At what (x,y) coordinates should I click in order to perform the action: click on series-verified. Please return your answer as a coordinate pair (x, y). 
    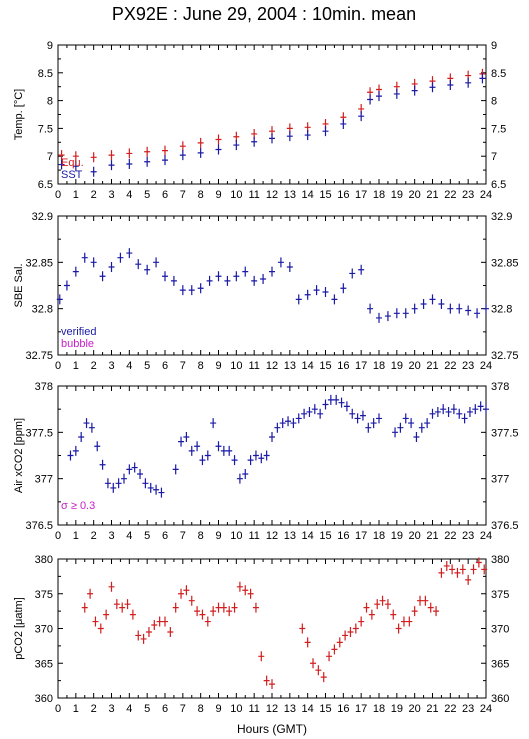
    Looking at the image, I should click on (272, 285).